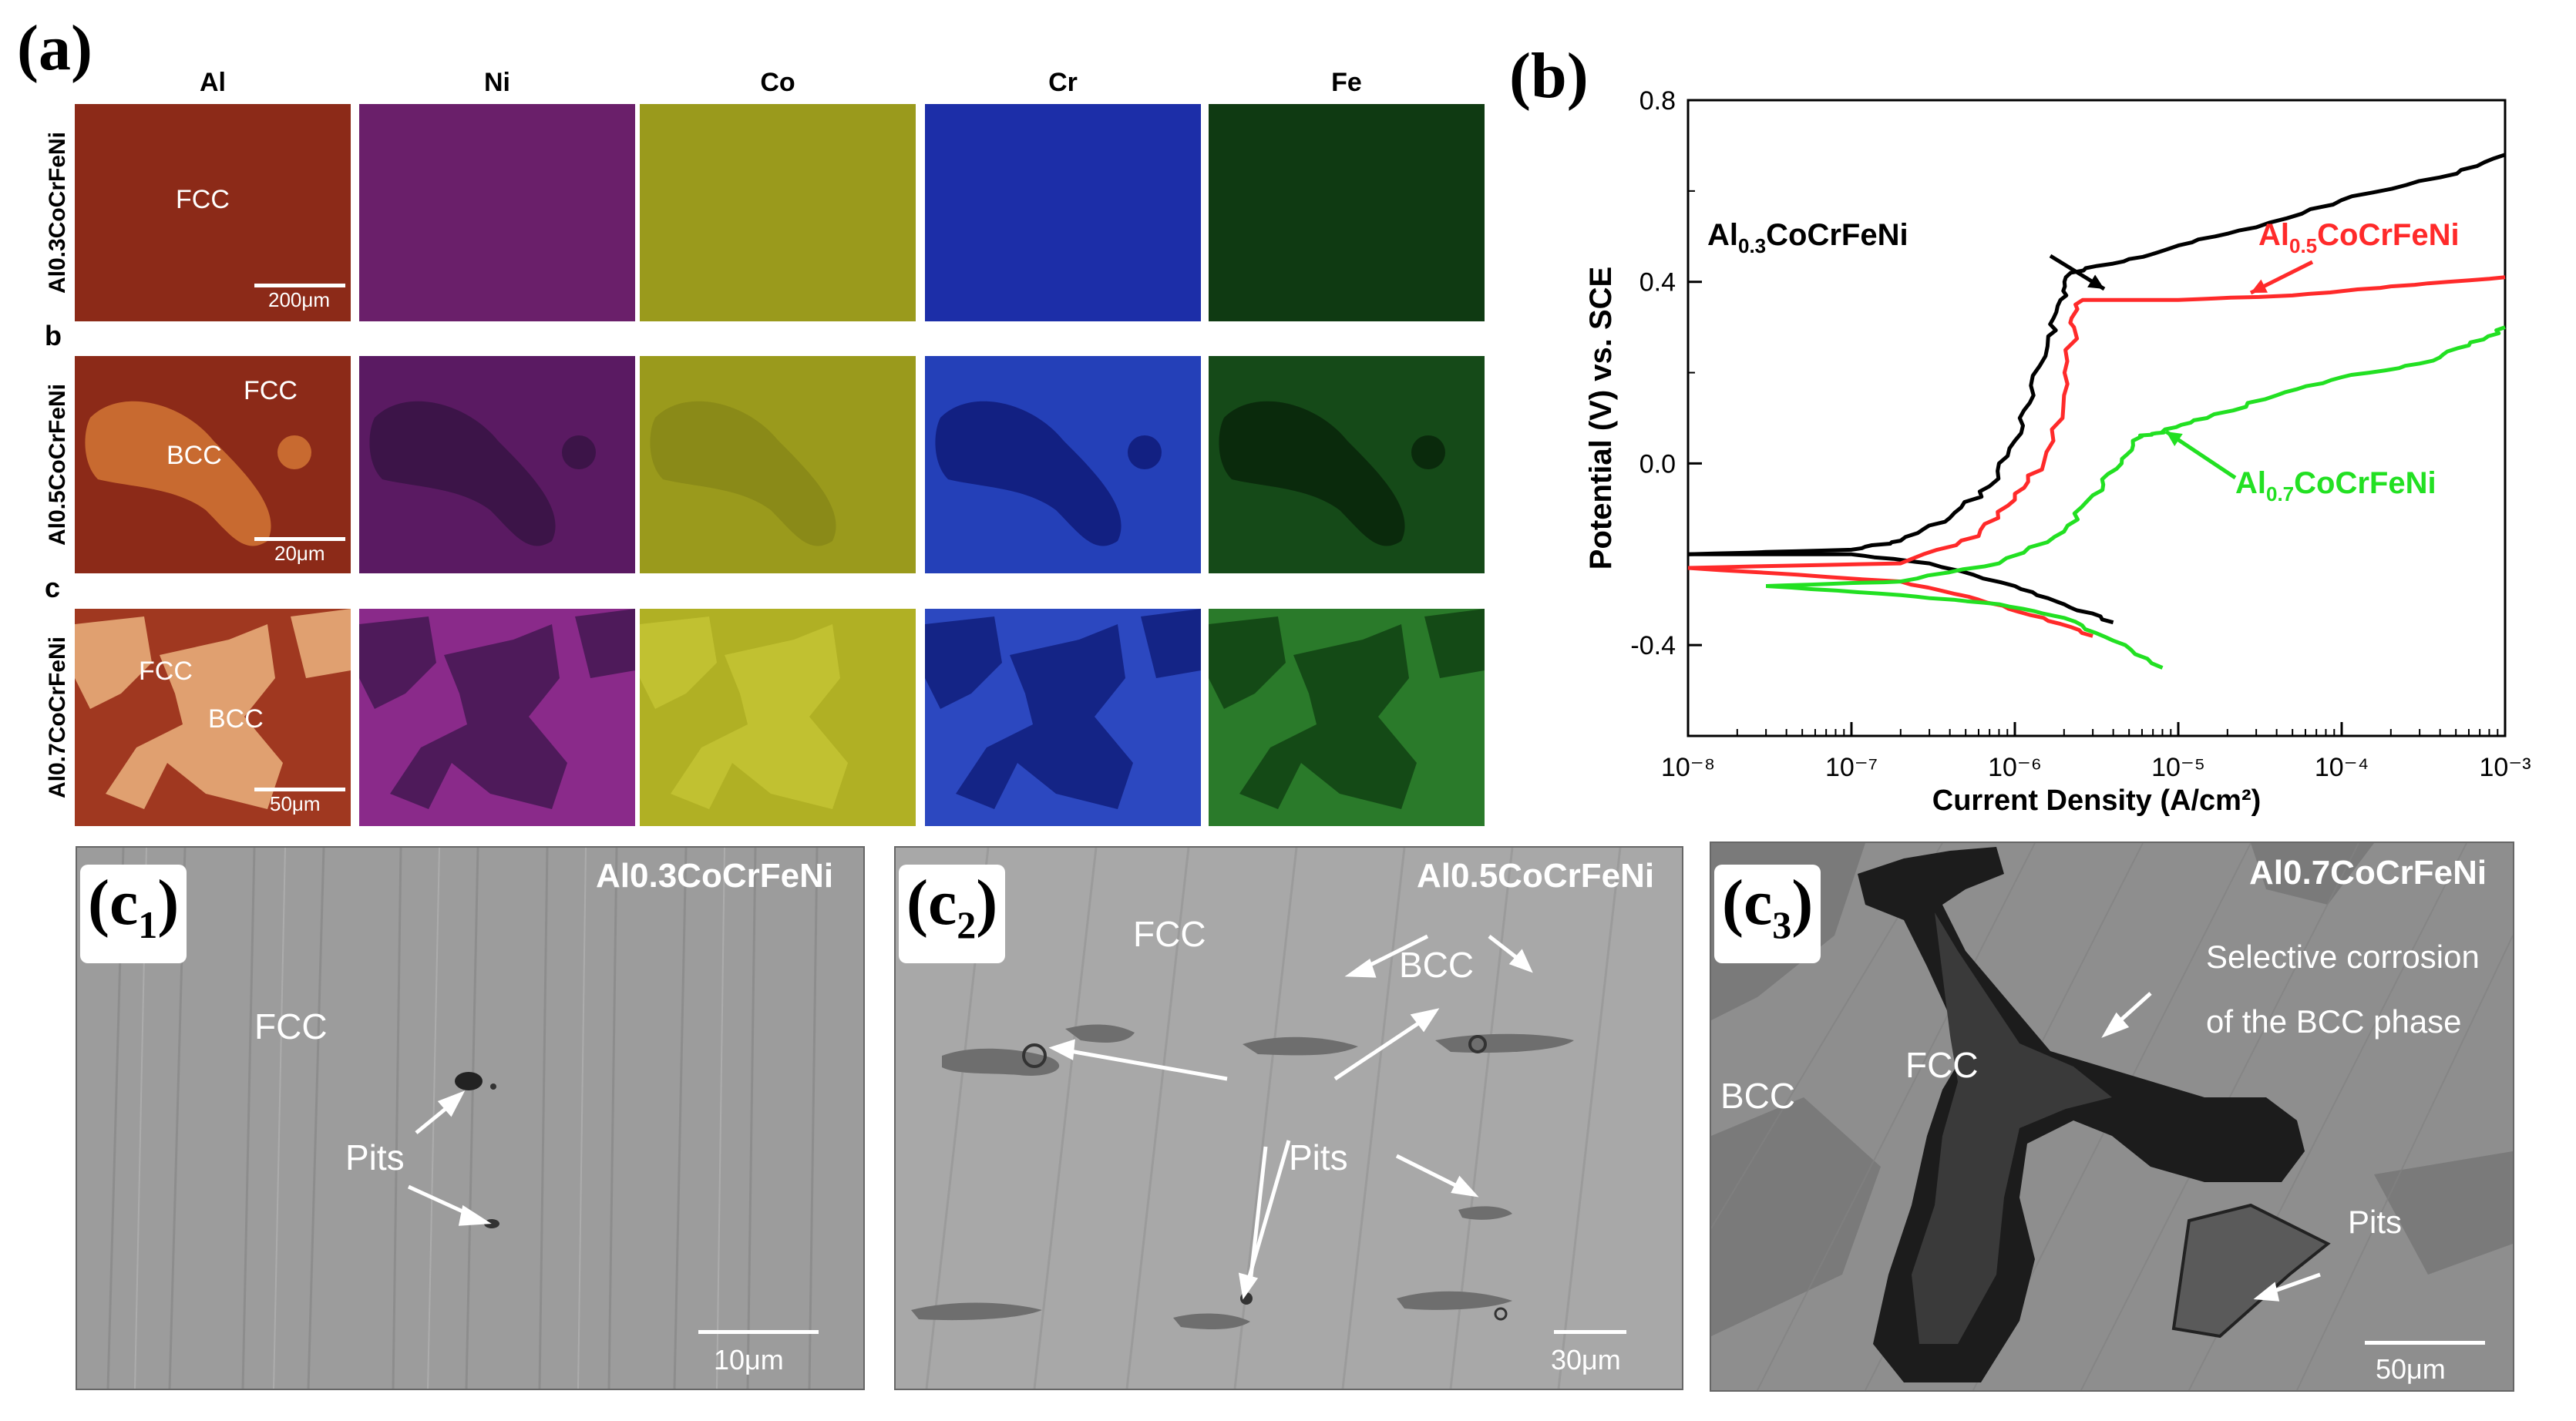  I want to click on y-tick-label: -0.4, so click(1653, 645).